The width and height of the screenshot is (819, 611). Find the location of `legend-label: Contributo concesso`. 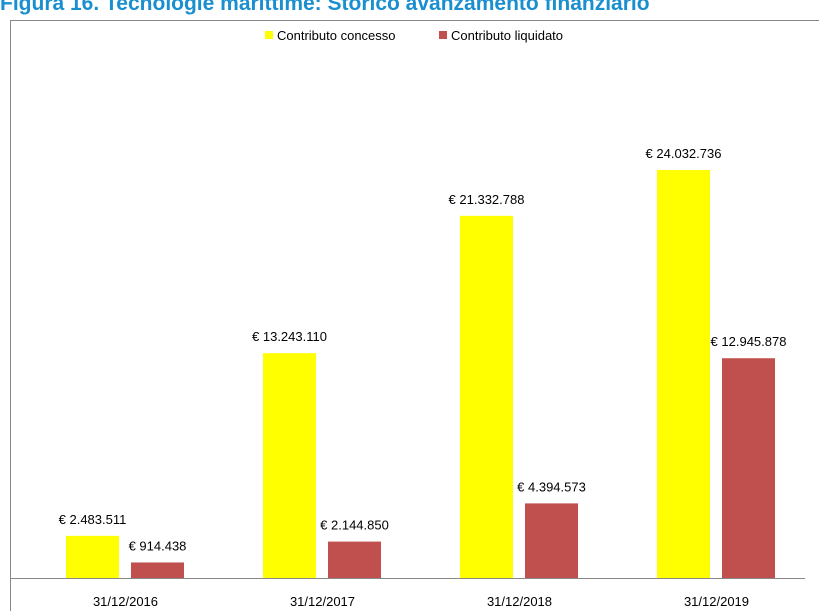

legend-label: Contributo concesso is located at coordinates (336, 35).